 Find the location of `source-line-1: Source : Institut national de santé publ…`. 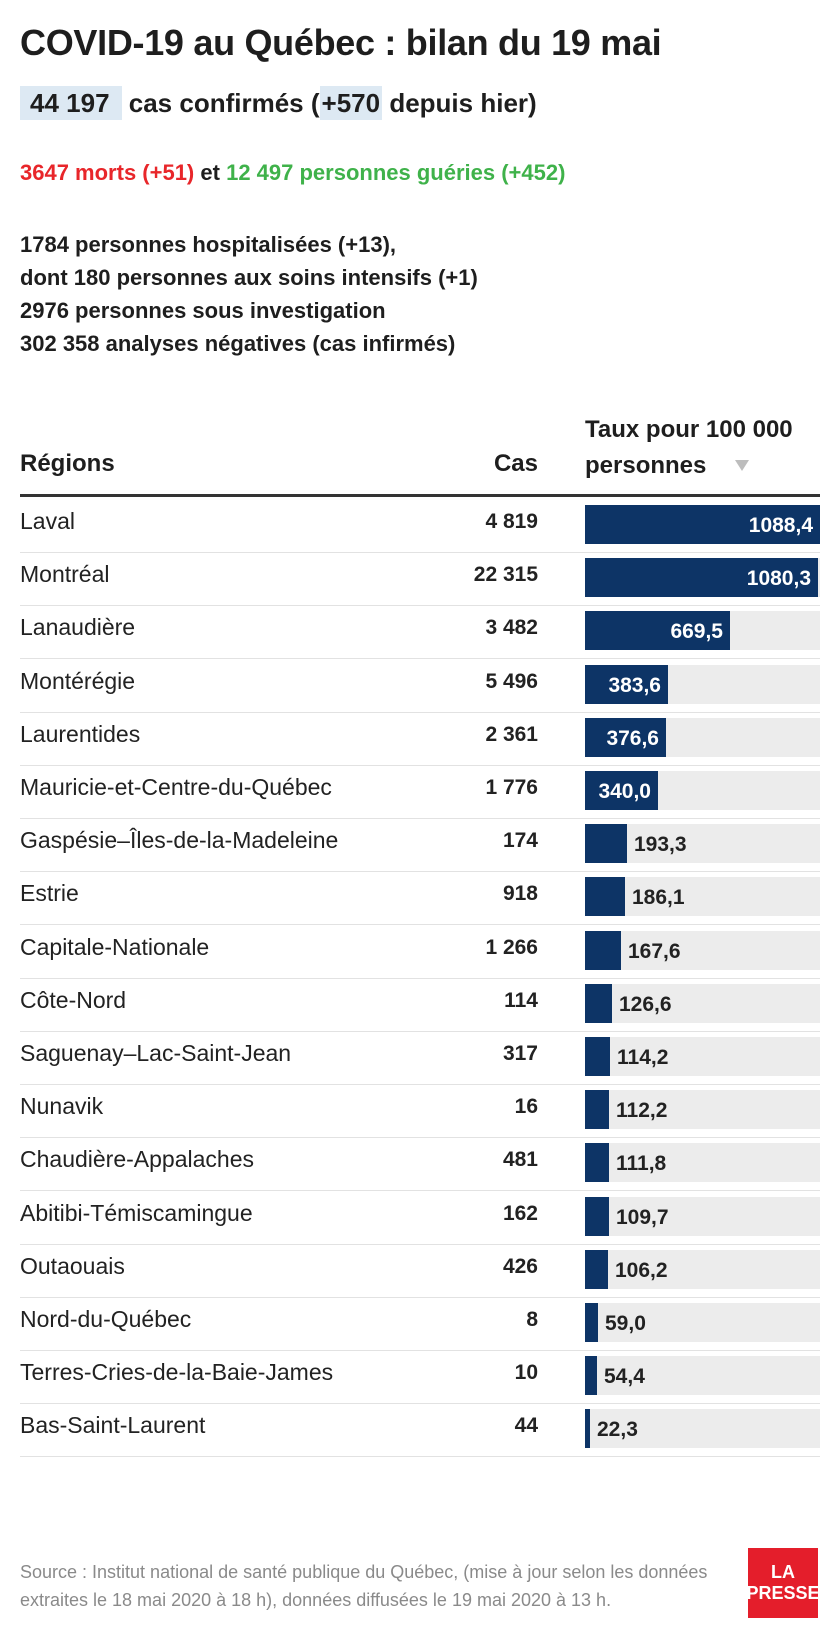

source-line-1: Source : Institut national de santé publ… is located at coordinates (364, 1572).